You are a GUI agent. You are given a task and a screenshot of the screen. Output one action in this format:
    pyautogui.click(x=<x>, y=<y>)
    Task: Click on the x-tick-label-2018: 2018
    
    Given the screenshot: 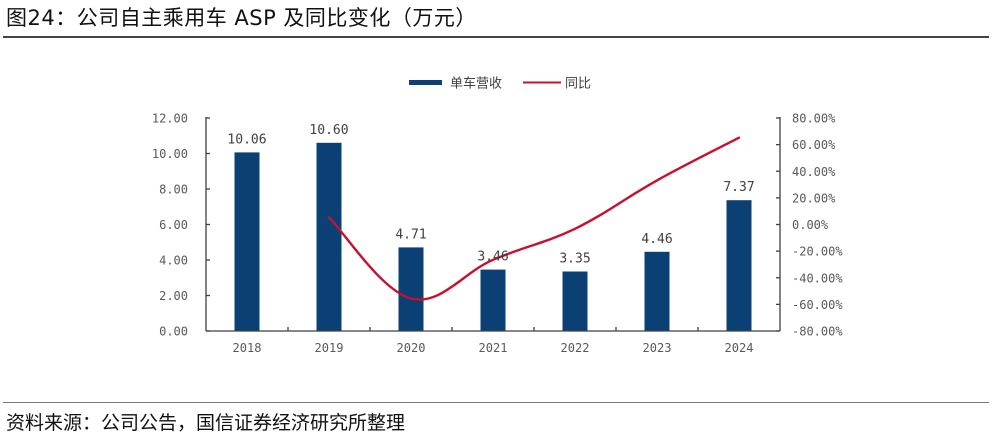 What is the action you would take?
    pyautogui.click(x=247, y=348)
    